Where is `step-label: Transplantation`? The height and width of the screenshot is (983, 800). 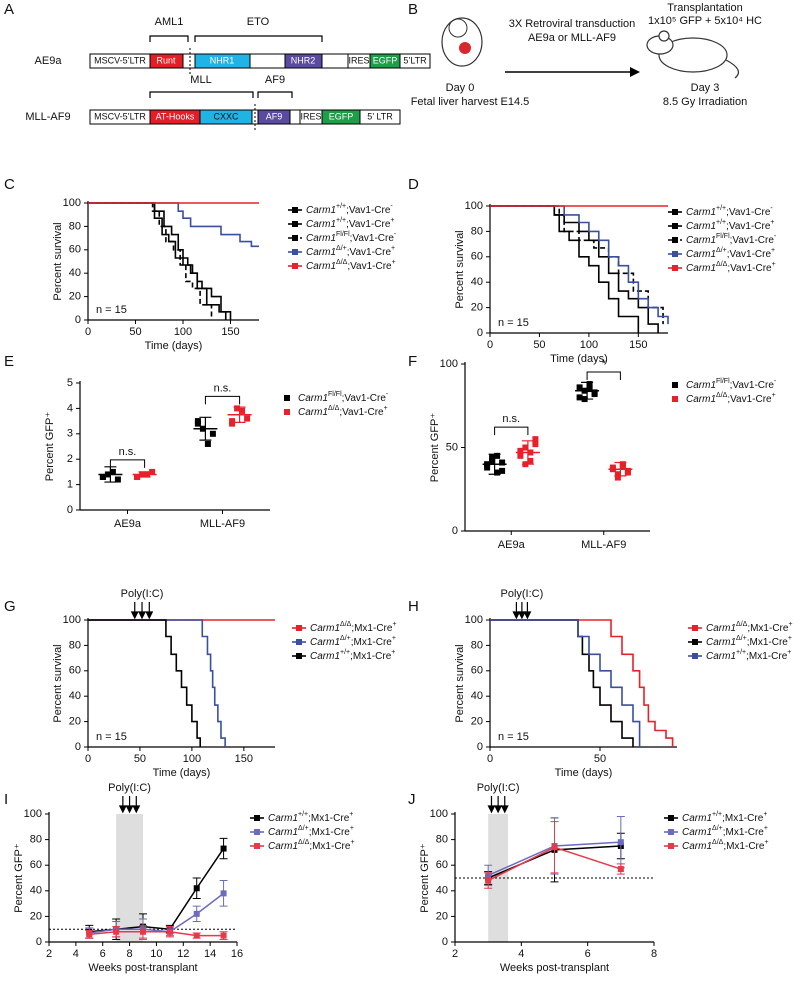 step-label: Transplantation is located at coordinates (704, 8).